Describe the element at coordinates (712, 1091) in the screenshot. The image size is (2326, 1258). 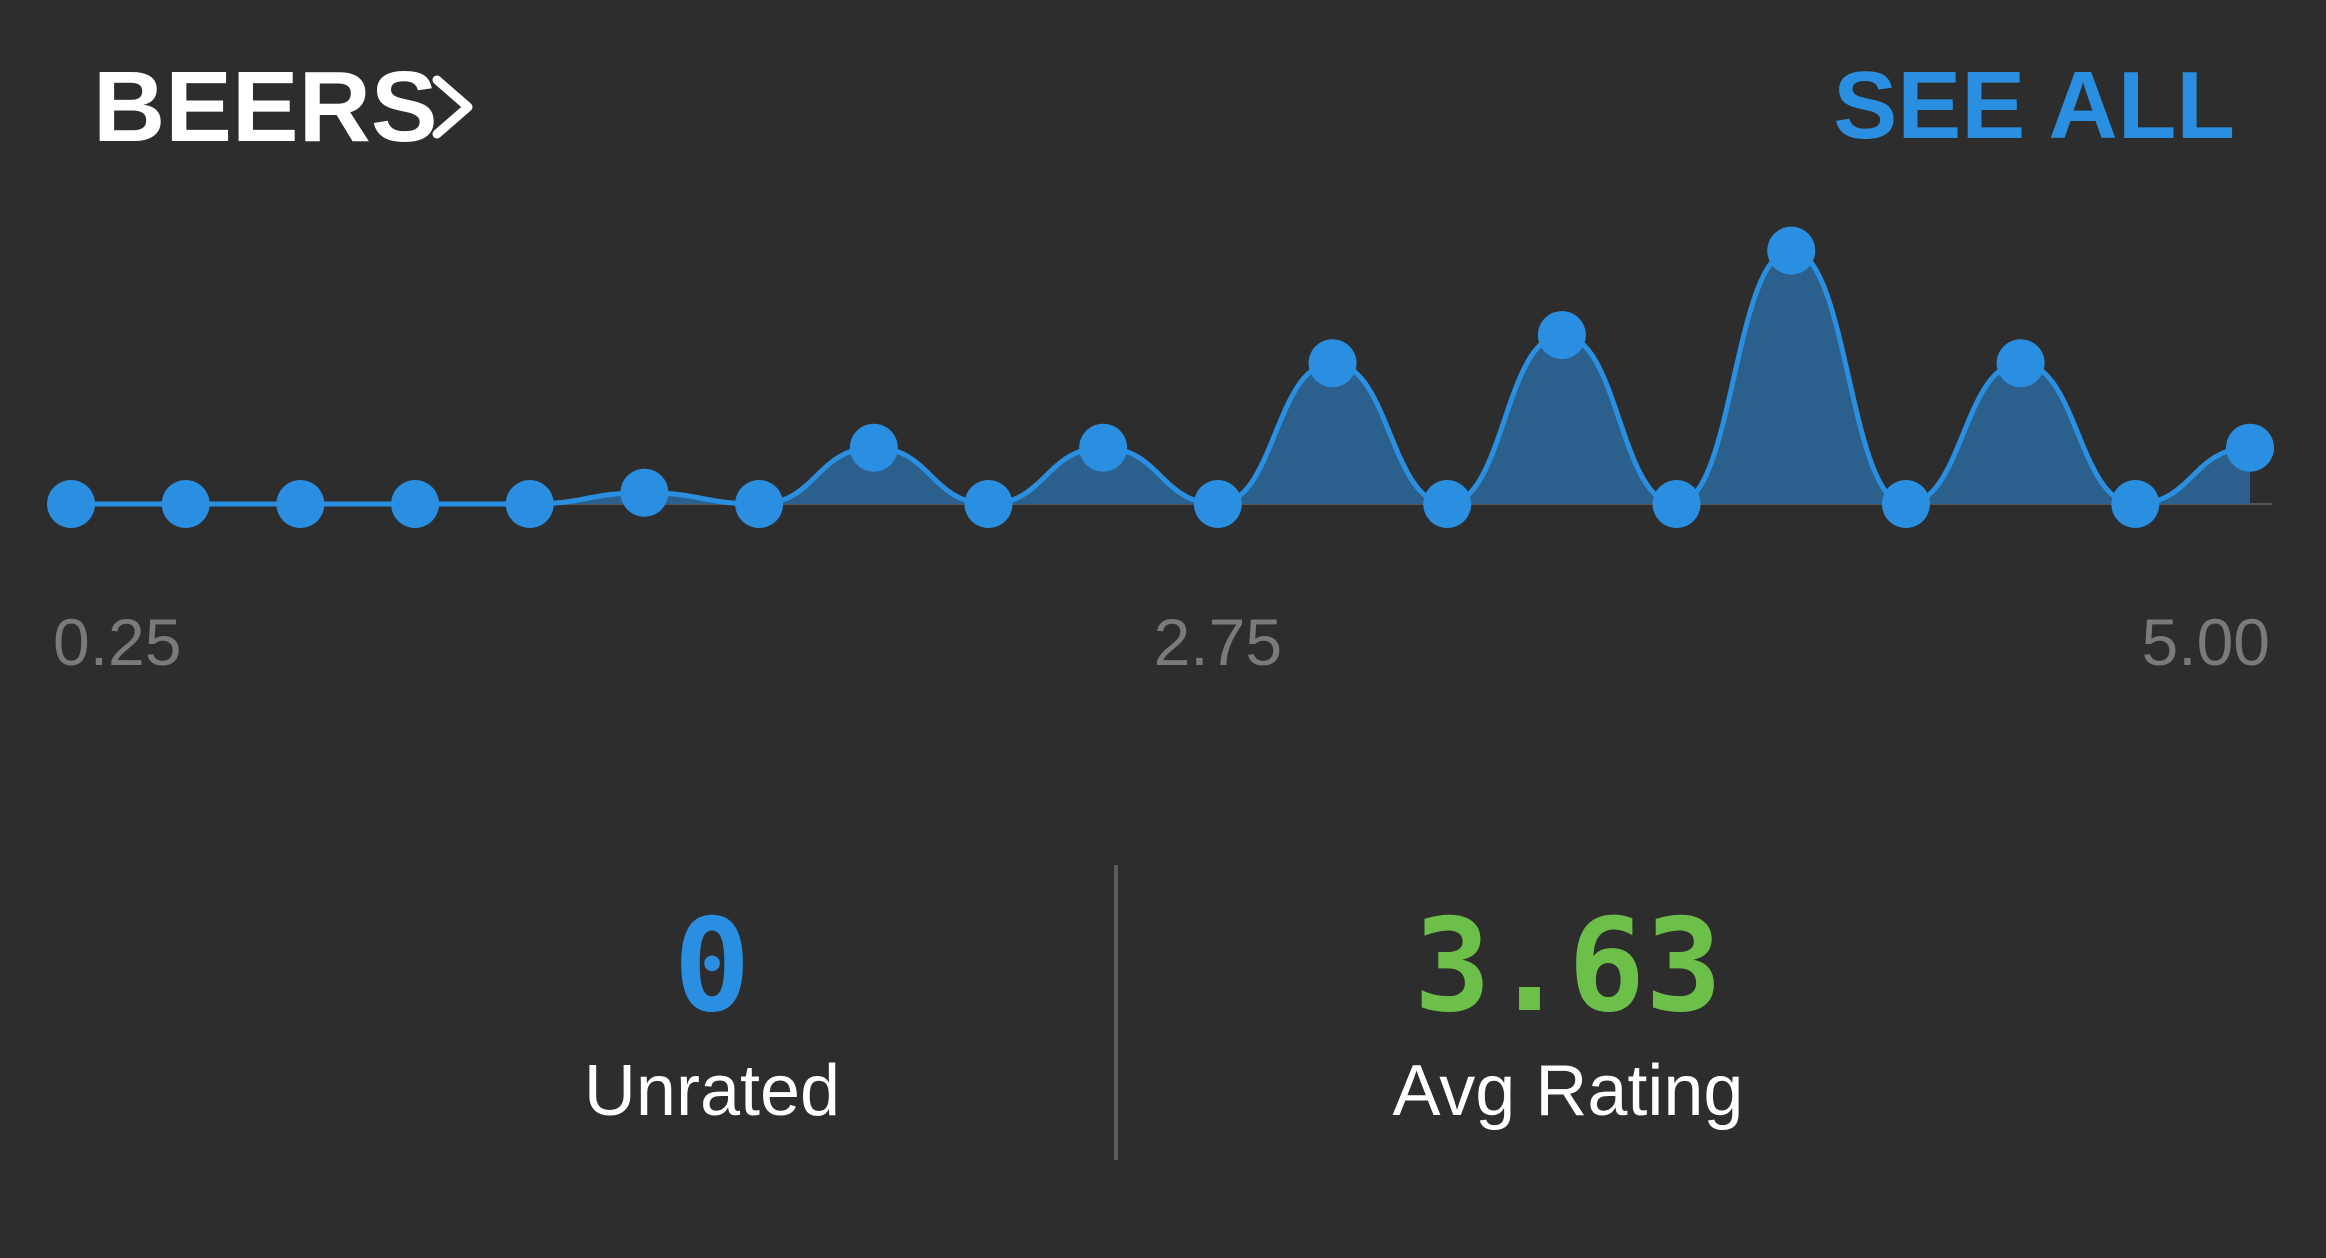
I see `stat-label: Unrated` at that location.